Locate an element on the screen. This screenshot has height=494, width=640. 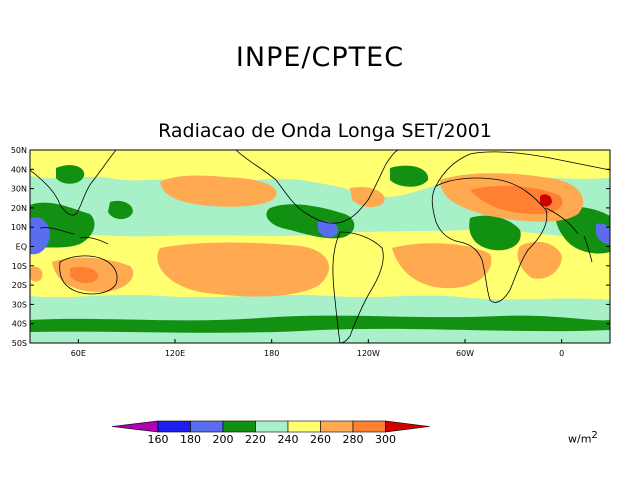
lon-label: 120W is located at coordinates (368, 353).